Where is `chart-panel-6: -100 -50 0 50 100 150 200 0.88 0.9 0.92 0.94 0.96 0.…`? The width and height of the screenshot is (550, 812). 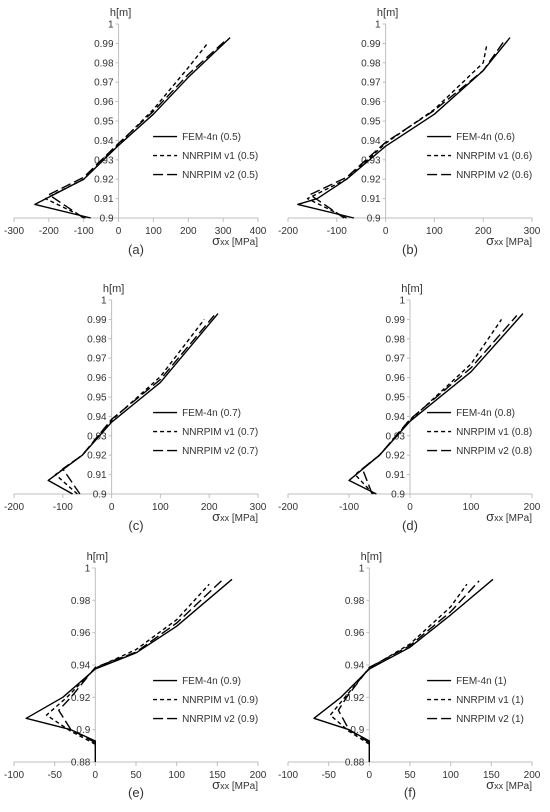
chart-panel-6: -100 -50 0 50 100 150 200 0.88 0.9 0.92 0.94 0.96 0.… is located at coordinates (409, 675).